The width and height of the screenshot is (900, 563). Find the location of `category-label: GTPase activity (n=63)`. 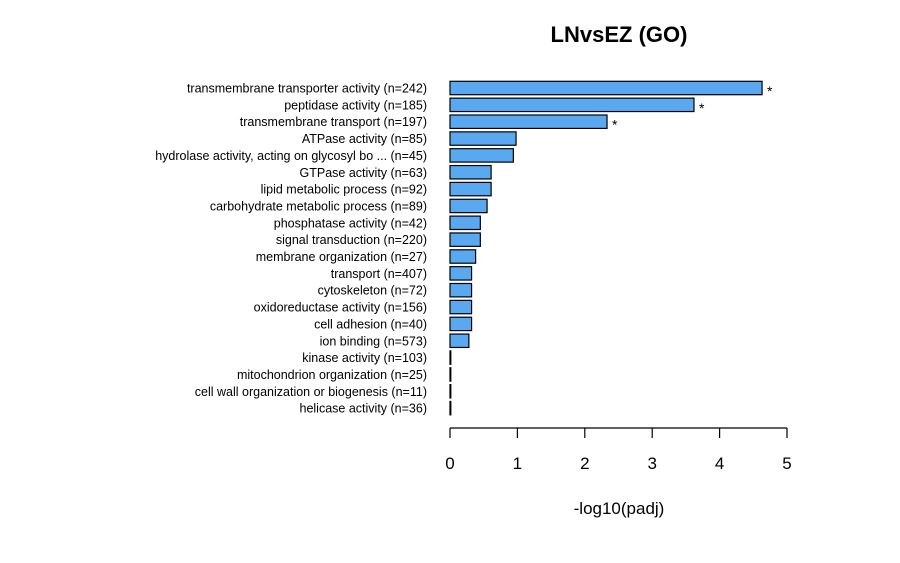

category-label: GTPase activity (n=63) is located at coordinates (363, 173).